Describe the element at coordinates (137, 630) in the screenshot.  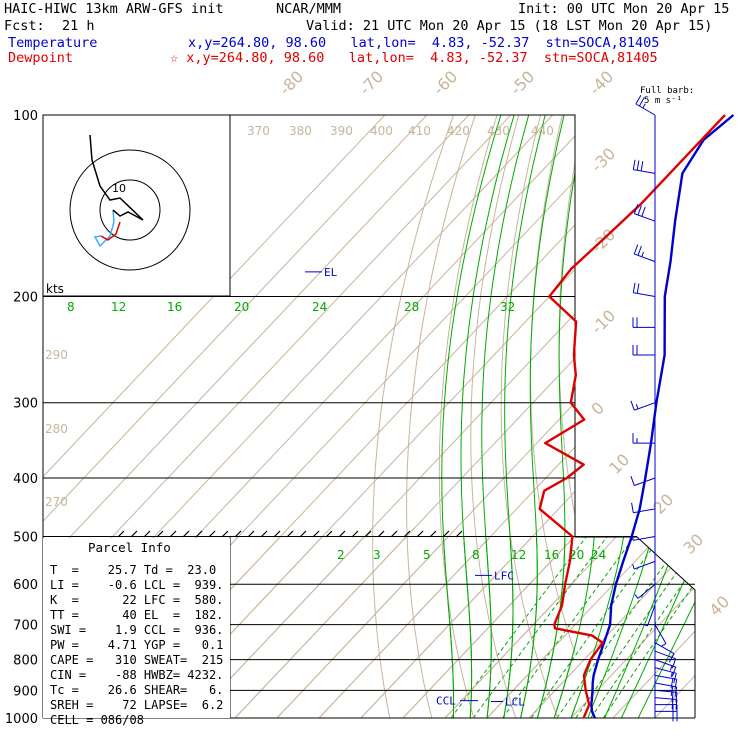
I see `parcel-info-row: SWI = 1.9 CCL = 936.` at that location.